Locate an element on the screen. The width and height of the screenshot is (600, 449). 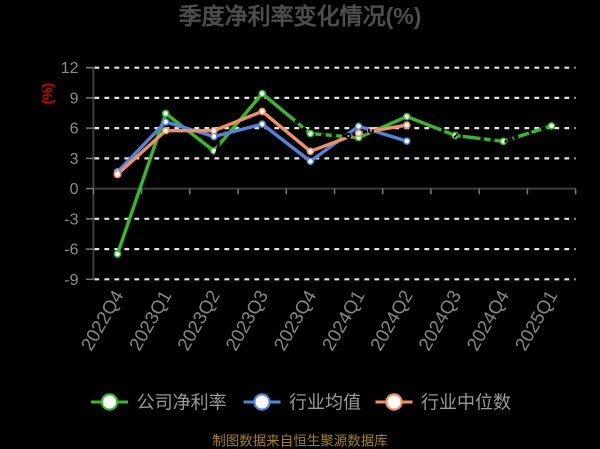
svg-text: 0 is located at coordinates (74, 189).